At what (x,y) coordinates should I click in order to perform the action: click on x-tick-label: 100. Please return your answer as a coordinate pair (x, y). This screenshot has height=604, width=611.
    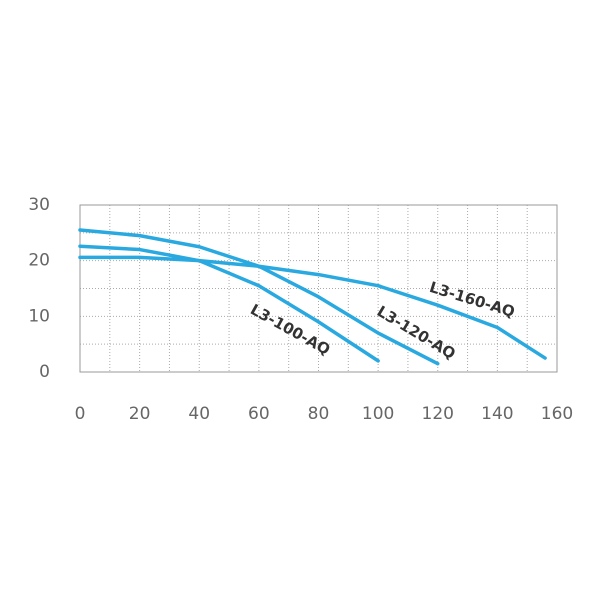
    Looking at the image, I should click on (378, 414).